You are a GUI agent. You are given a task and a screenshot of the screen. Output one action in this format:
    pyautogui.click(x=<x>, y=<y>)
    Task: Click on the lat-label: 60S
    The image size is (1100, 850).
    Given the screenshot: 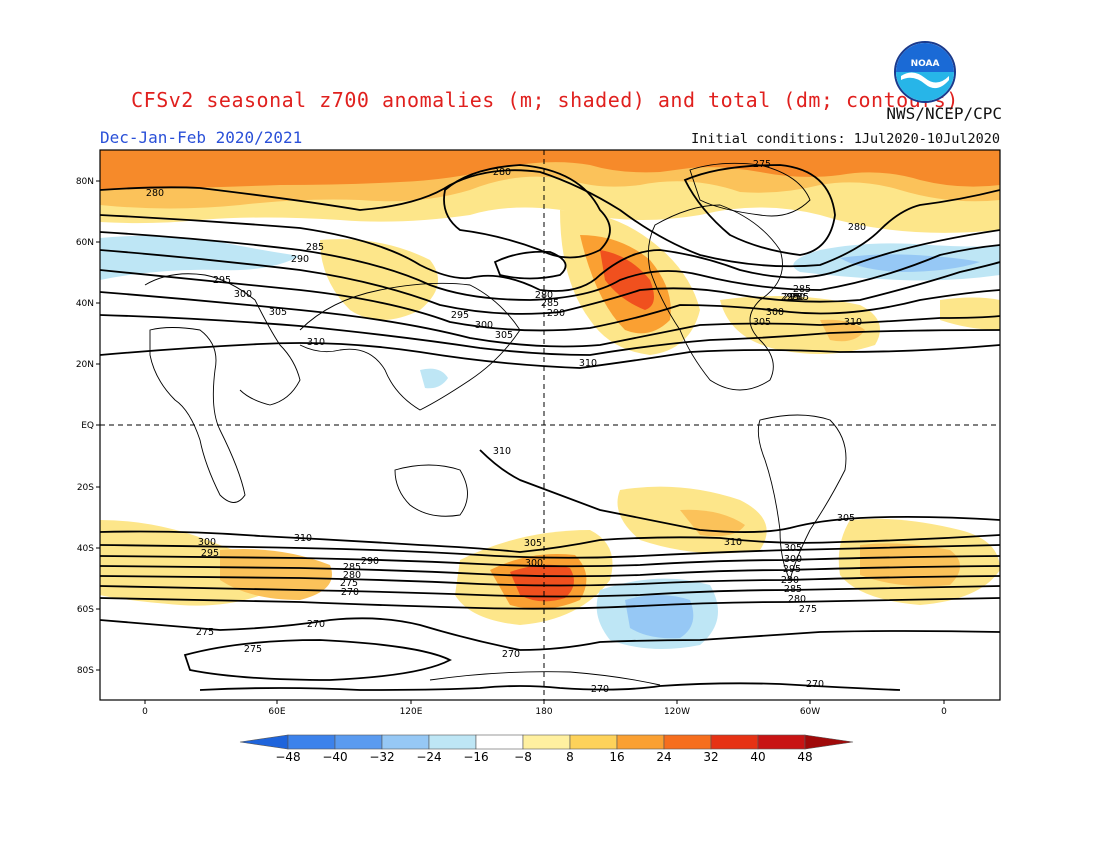 What is the action you would take?
    pyautogui.click(x=85, y=610)
    